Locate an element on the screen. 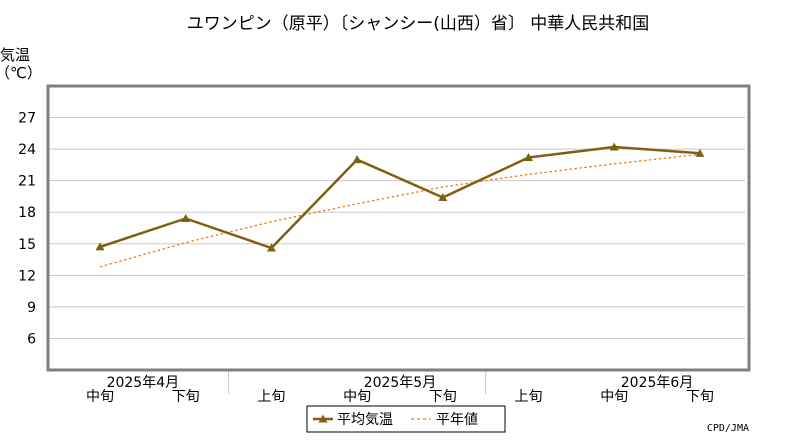 The height and width of the screenshot is (440, 800). x-period-label-7: 下旬 is located at coordinates (700, 397).